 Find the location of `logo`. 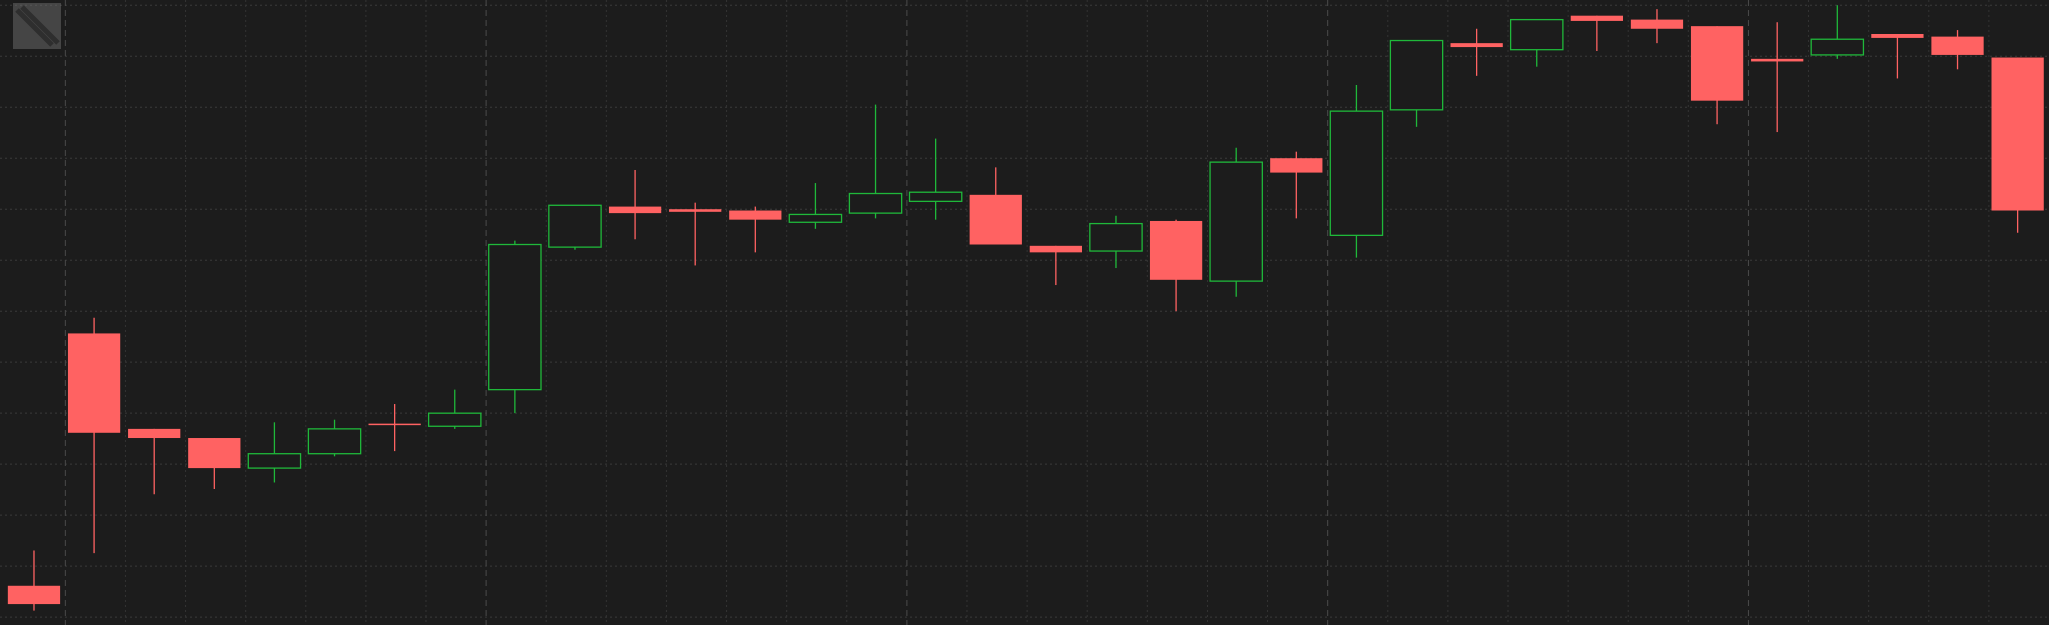

logo is located at coordinates (37, 26).